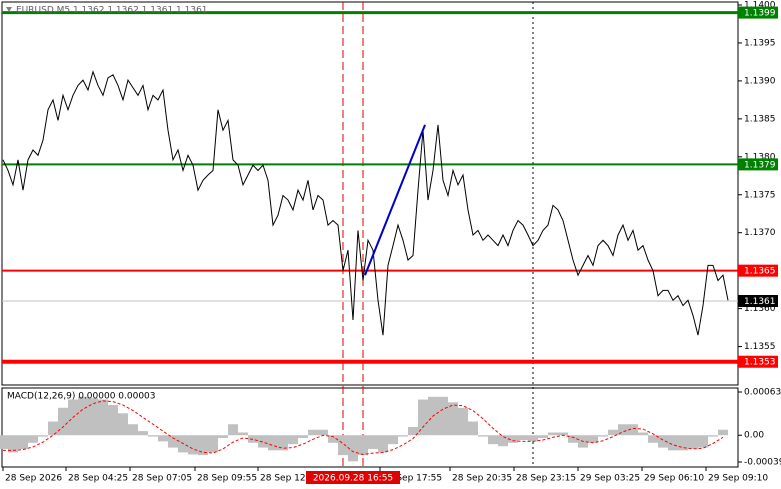 This screenshot has width=781, height=489. Describe the element at coordinates (363, 427) in the screenshot. I see `signal-line` at that location.